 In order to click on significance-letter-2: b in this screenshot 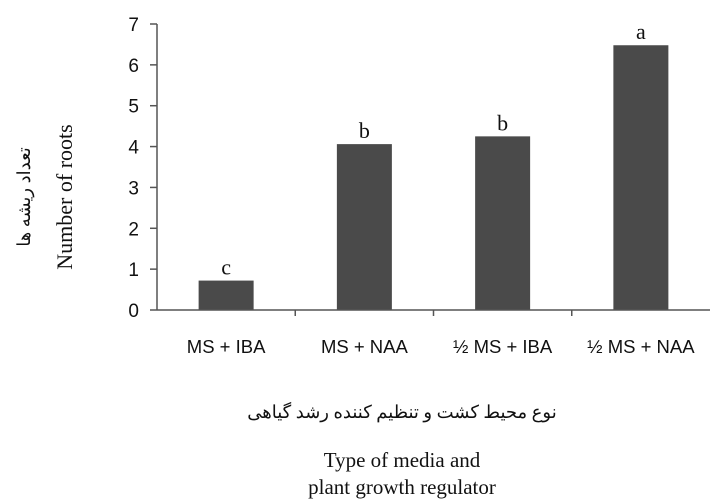, I will do `click(502, 122)`.